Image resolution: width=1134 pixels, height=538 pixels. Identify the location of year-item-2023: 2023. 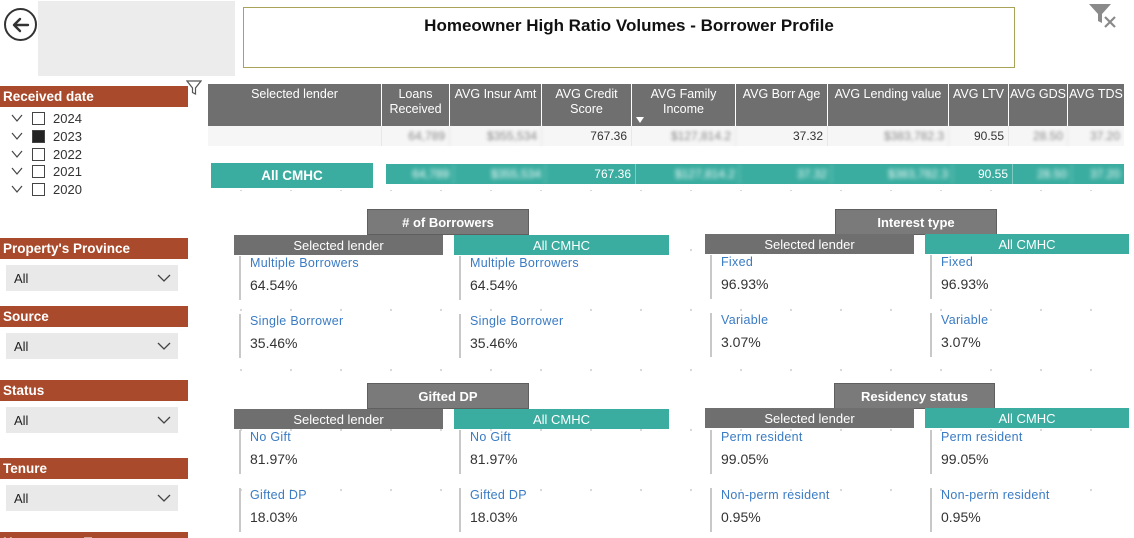
(46, 136).